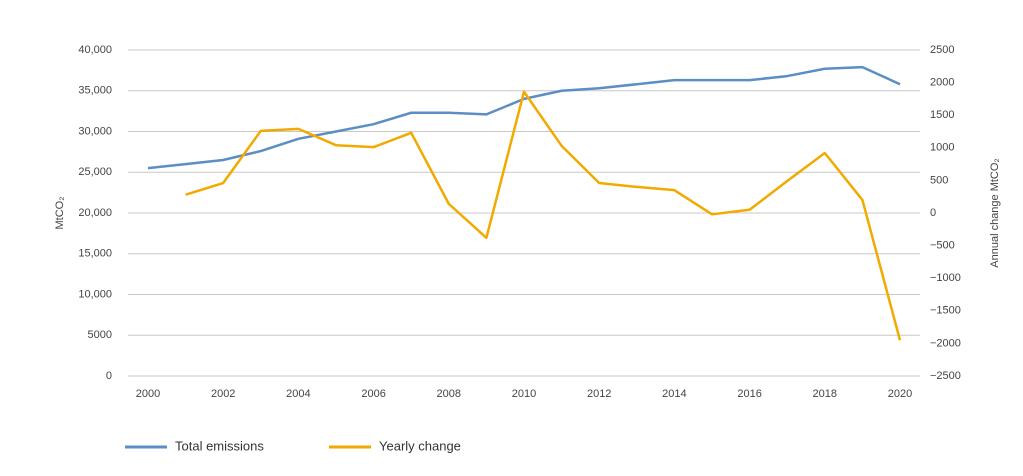 The height and width of the screenshot is (476, 1023). What do you see at coordinates (298, 394) in the screenshot?
I see `x-tick-label: 2004` at bounding box center [298, 394].